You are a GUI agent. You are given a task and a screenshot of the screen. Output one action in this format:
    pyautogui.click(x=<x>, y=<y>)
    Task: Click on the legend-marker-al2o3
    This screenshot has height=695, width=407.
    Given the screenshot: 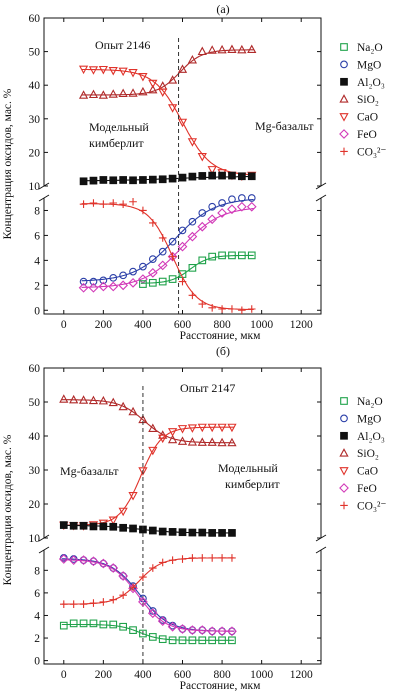 What is the action you would take?
    pyautogui.click(x=344, y=435)
    